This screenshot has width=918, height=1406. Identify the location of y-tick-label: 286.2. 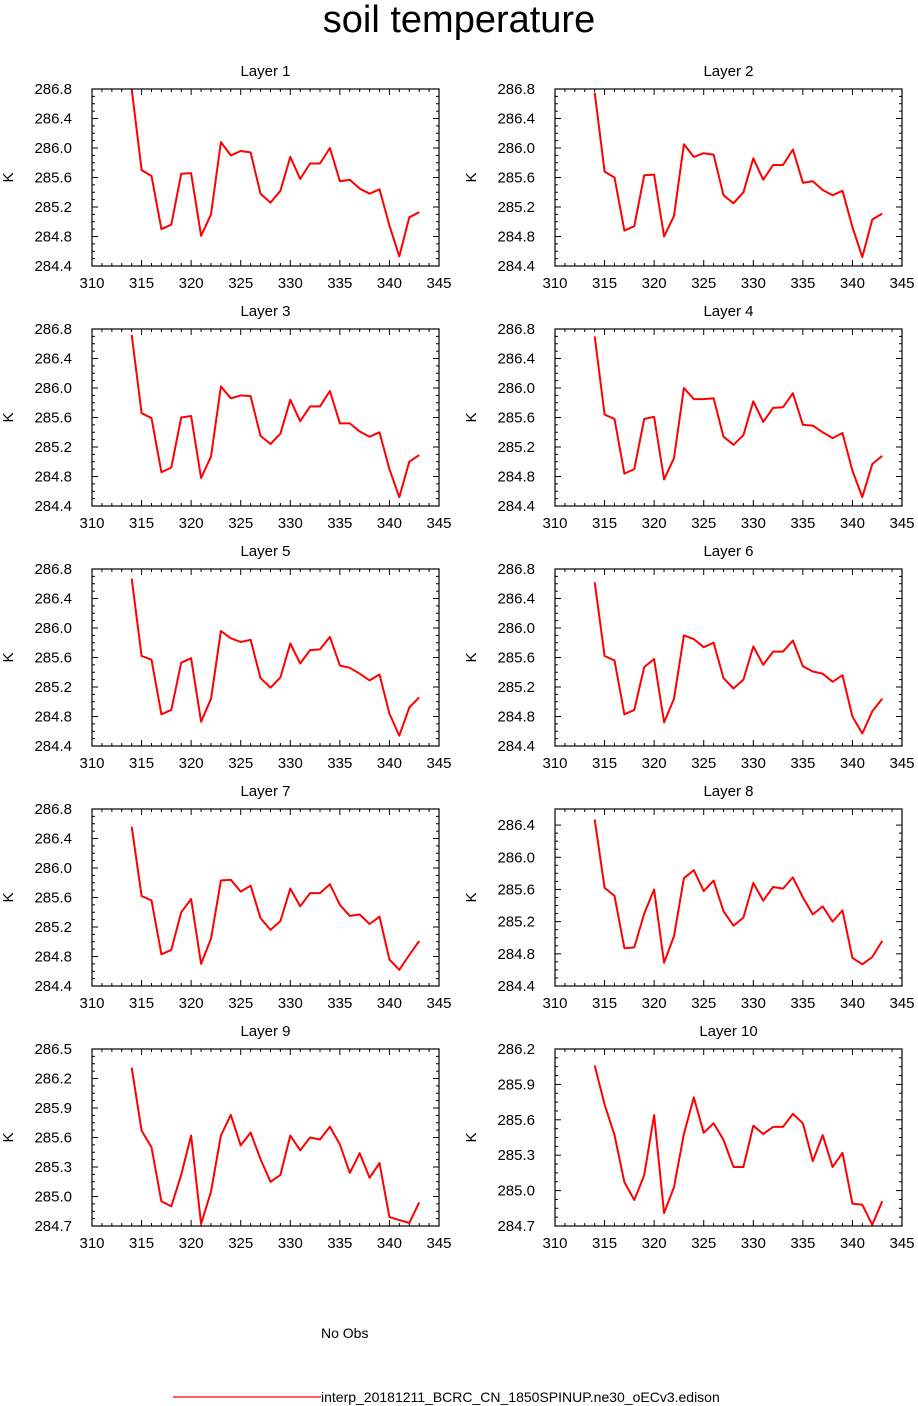
(516, 1049).